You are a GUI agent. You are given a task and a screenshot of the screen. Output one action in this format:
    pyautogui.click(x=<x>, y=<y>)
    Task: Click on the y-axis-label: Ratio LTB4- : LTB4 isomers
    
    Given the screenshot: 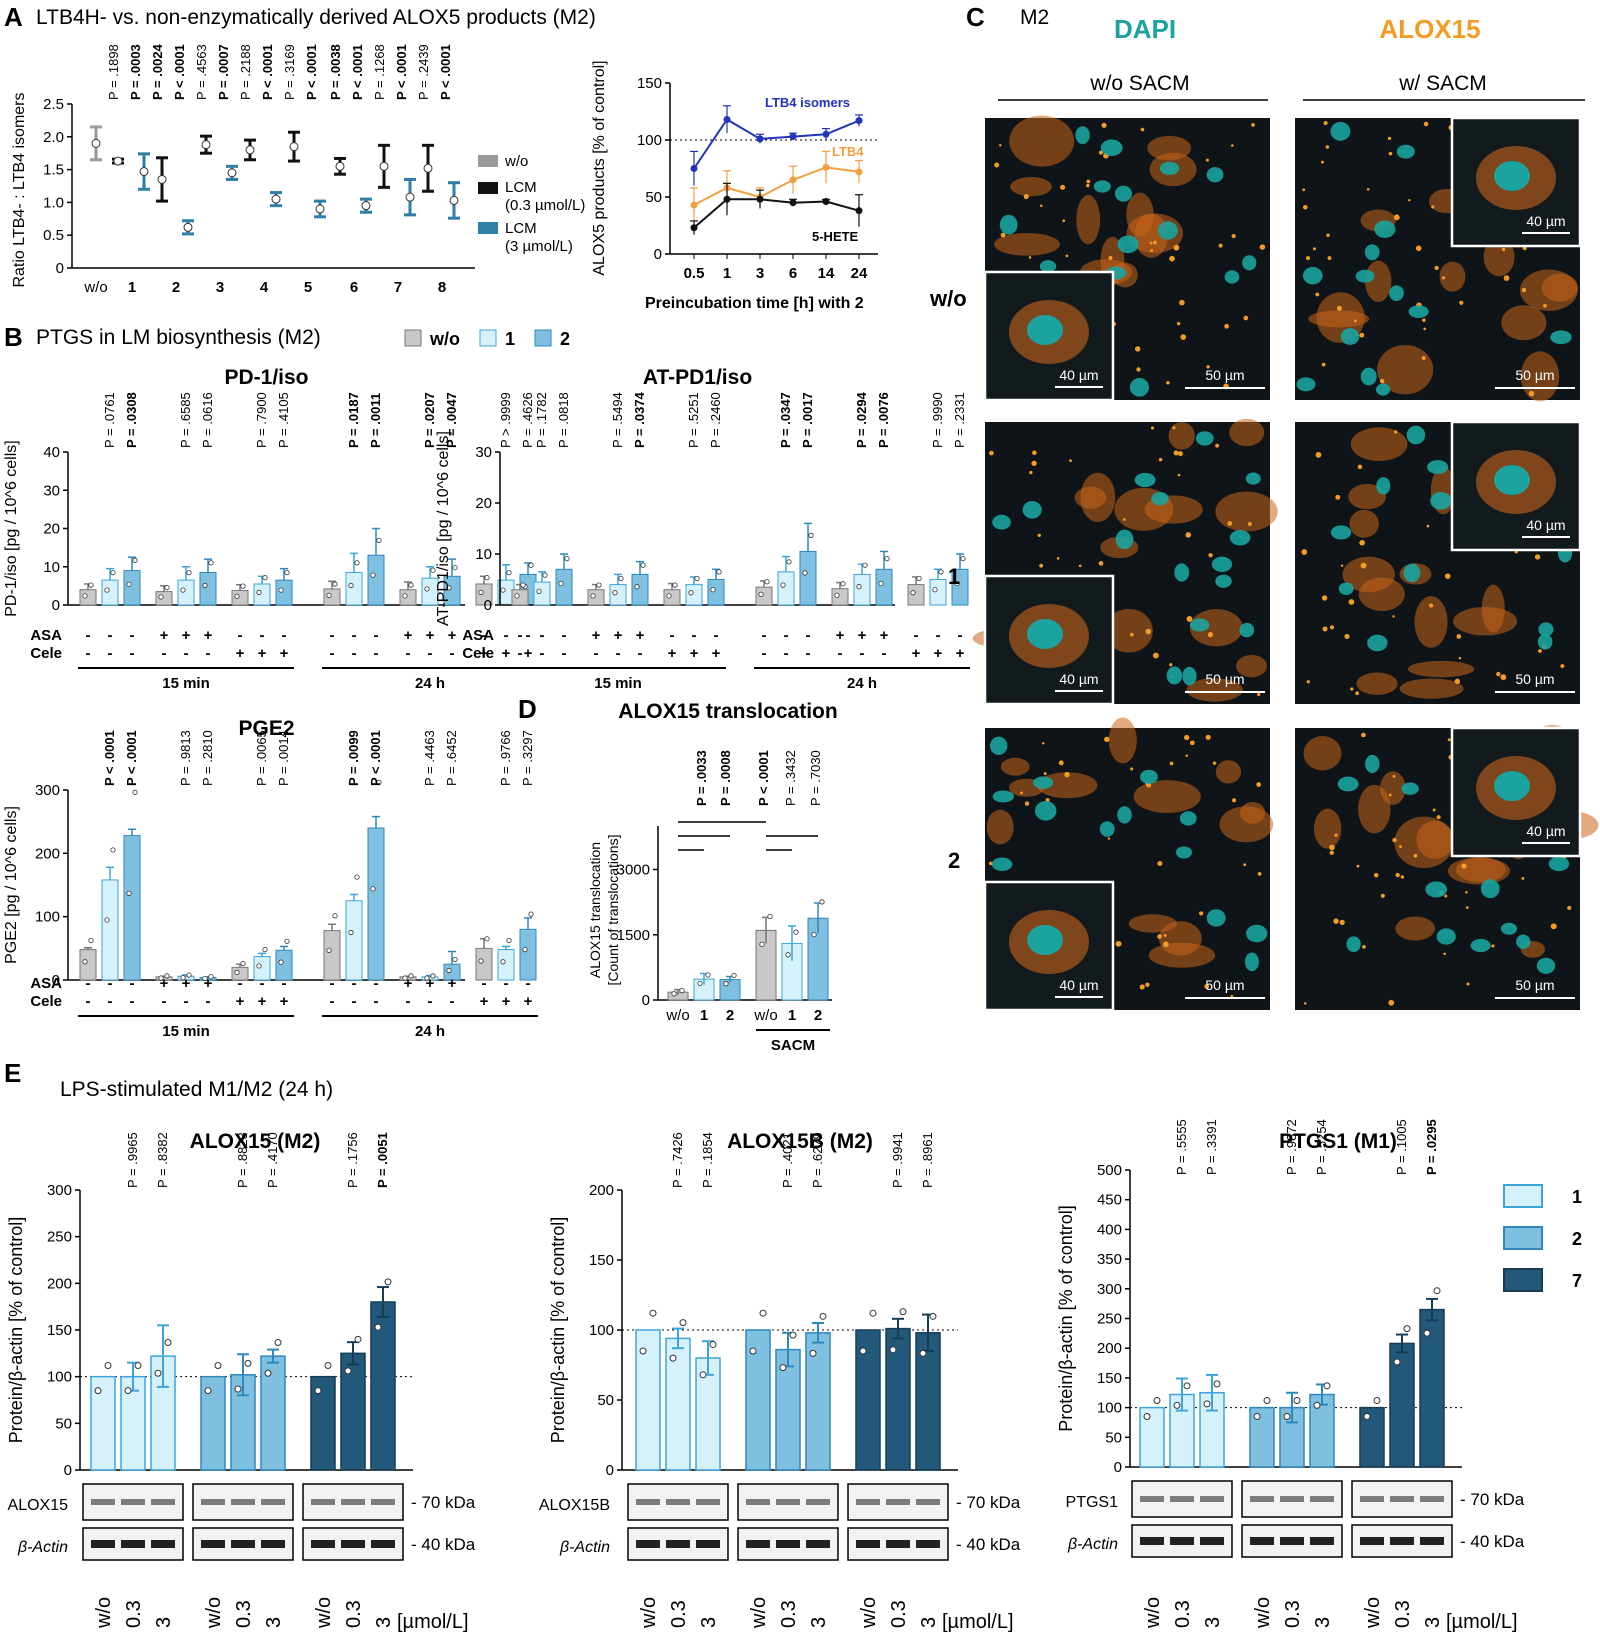 What is the action you would take?
    pyautogui.click(x=19, y=189)
    